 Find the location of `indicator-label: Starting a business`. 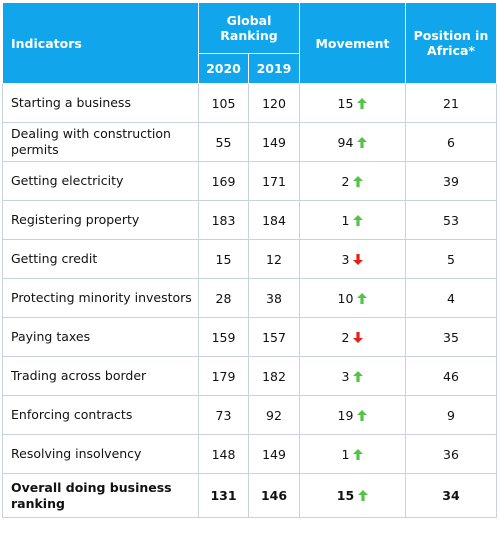

indicator-label: Starting a business is located at coordinates (100, 103).